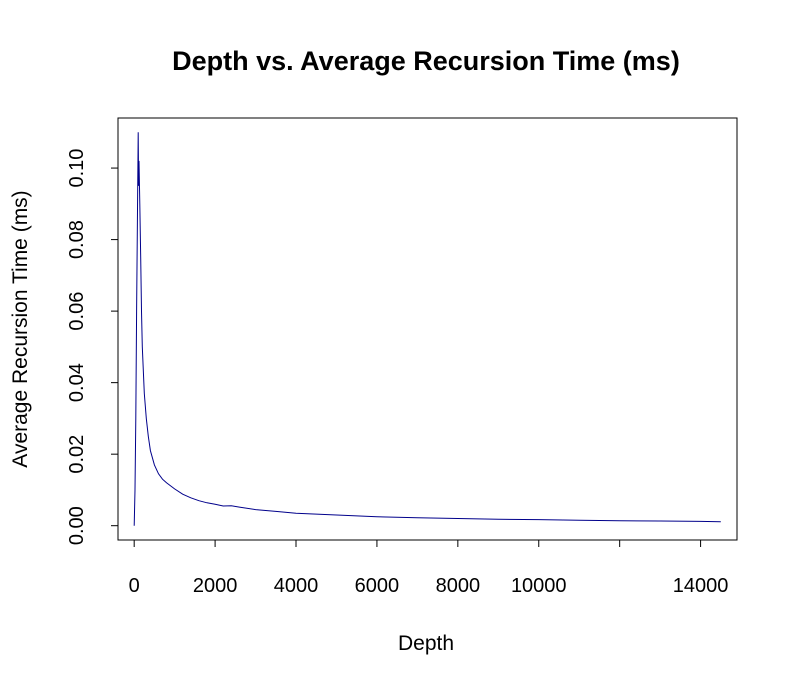 Image resolution: width=798 pixels, height=688 pixels. I want to click on x-tick-label: 4000, so click(296, 586).